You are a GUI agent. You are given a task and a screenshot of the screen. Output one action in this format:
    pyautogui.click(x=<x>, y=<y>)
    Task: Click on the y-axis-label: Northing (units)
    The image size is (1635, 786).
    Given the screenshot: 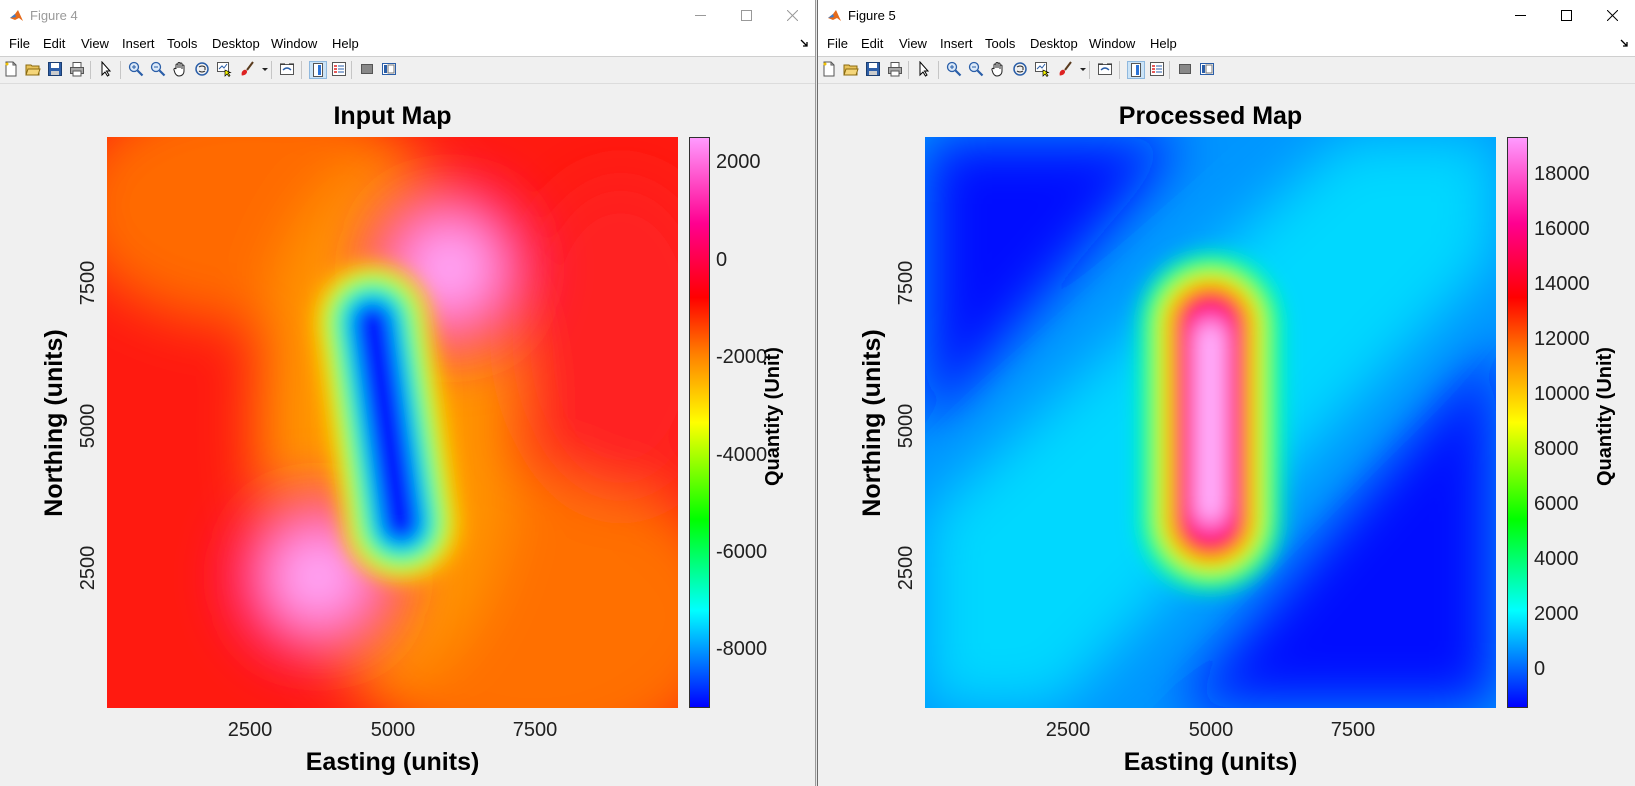 What is the action you would take?
    pyautogui.click(x=54, y=423)
    